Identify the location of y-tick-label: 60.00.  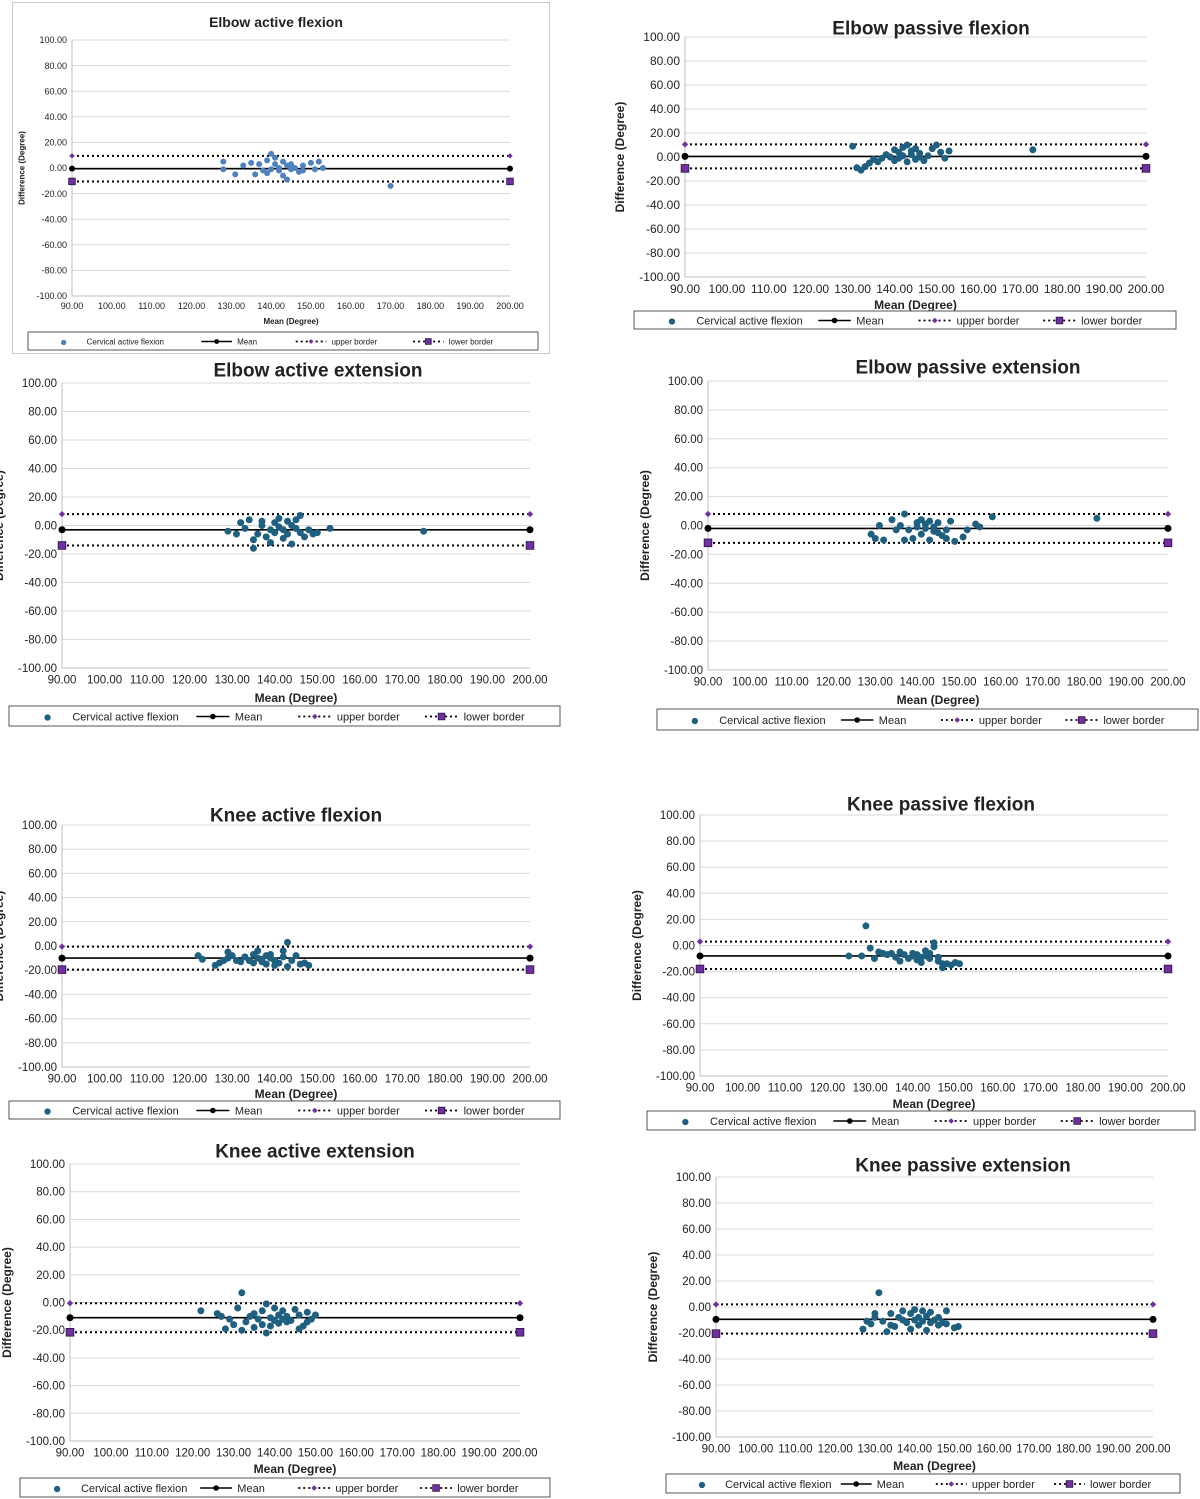
(665, 85).